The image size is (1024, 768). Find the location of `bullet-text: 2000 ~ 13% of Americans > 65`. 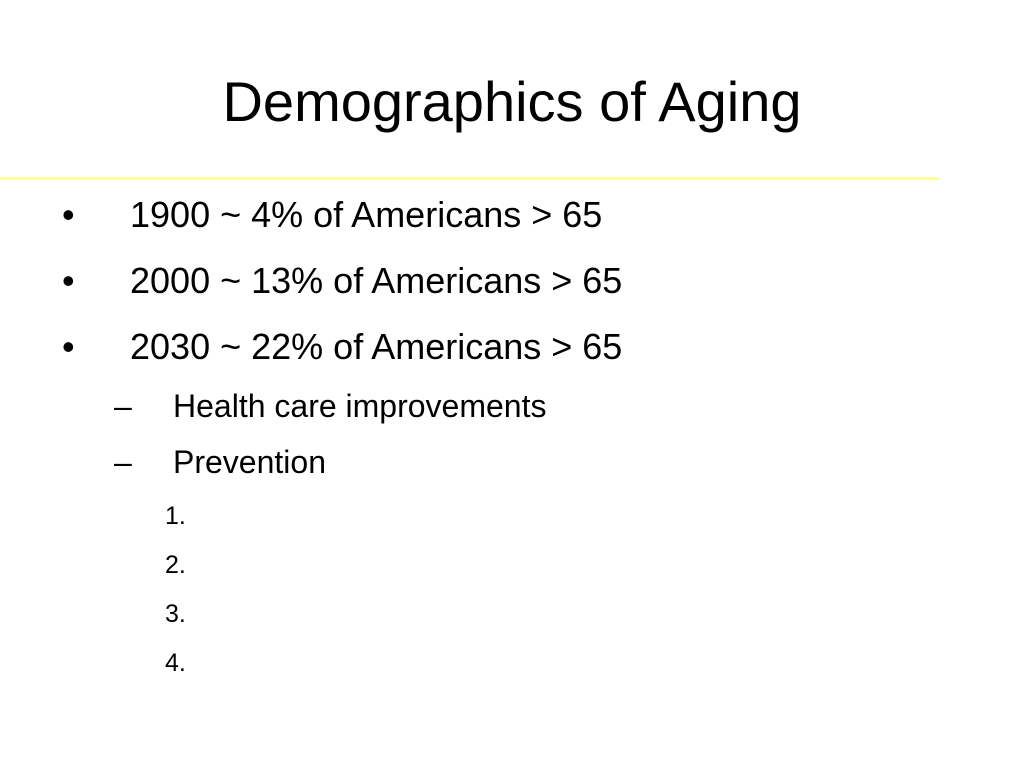

bullet-text: 2000 ~ 13% of Americans > 65 is located at coordinates (376, 280).